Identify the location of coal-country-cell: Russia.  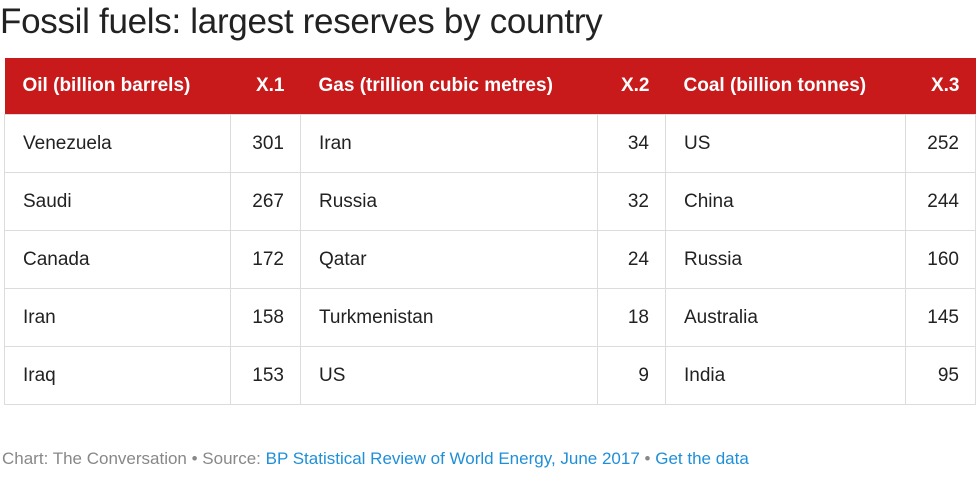
(785, 259).